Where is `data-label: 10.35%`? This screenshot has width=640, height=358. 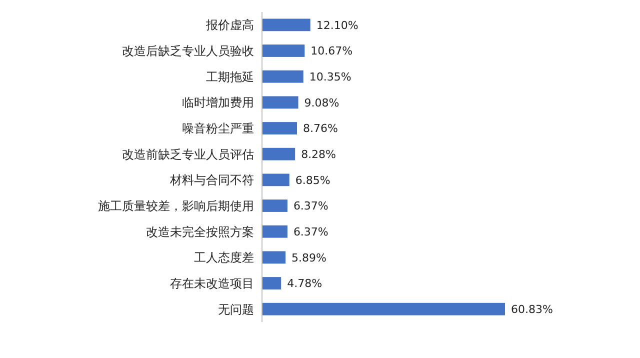
data-label: 10.35% is located at coordinates (330, 77).